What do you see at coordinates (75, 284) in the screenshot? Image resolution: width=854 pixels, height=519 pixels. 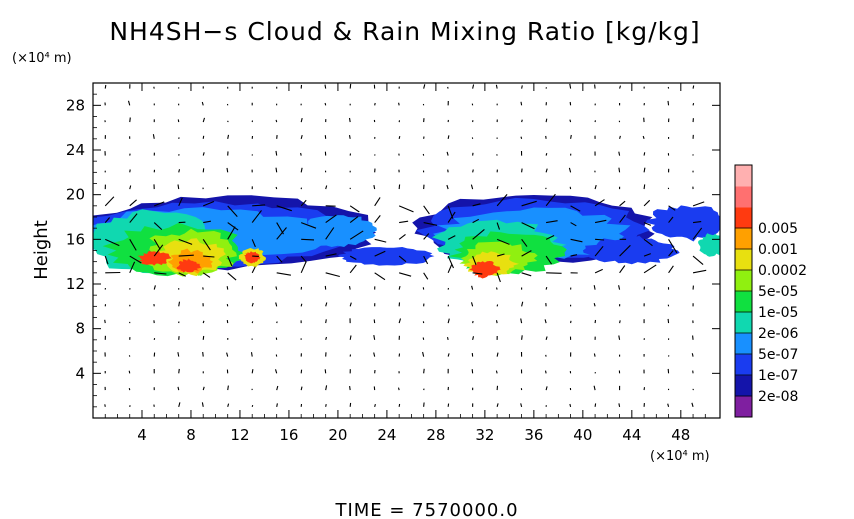 I see `y-tick-label: 12` at bounding box center [75, 284].